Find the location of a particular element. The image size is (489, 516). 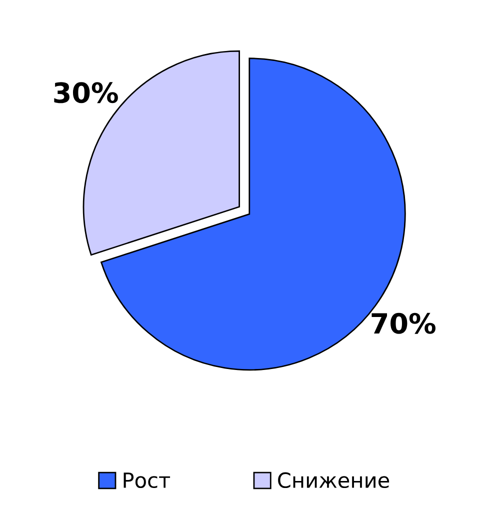

legend-label: Снижение is located at coordinates (334, 480).